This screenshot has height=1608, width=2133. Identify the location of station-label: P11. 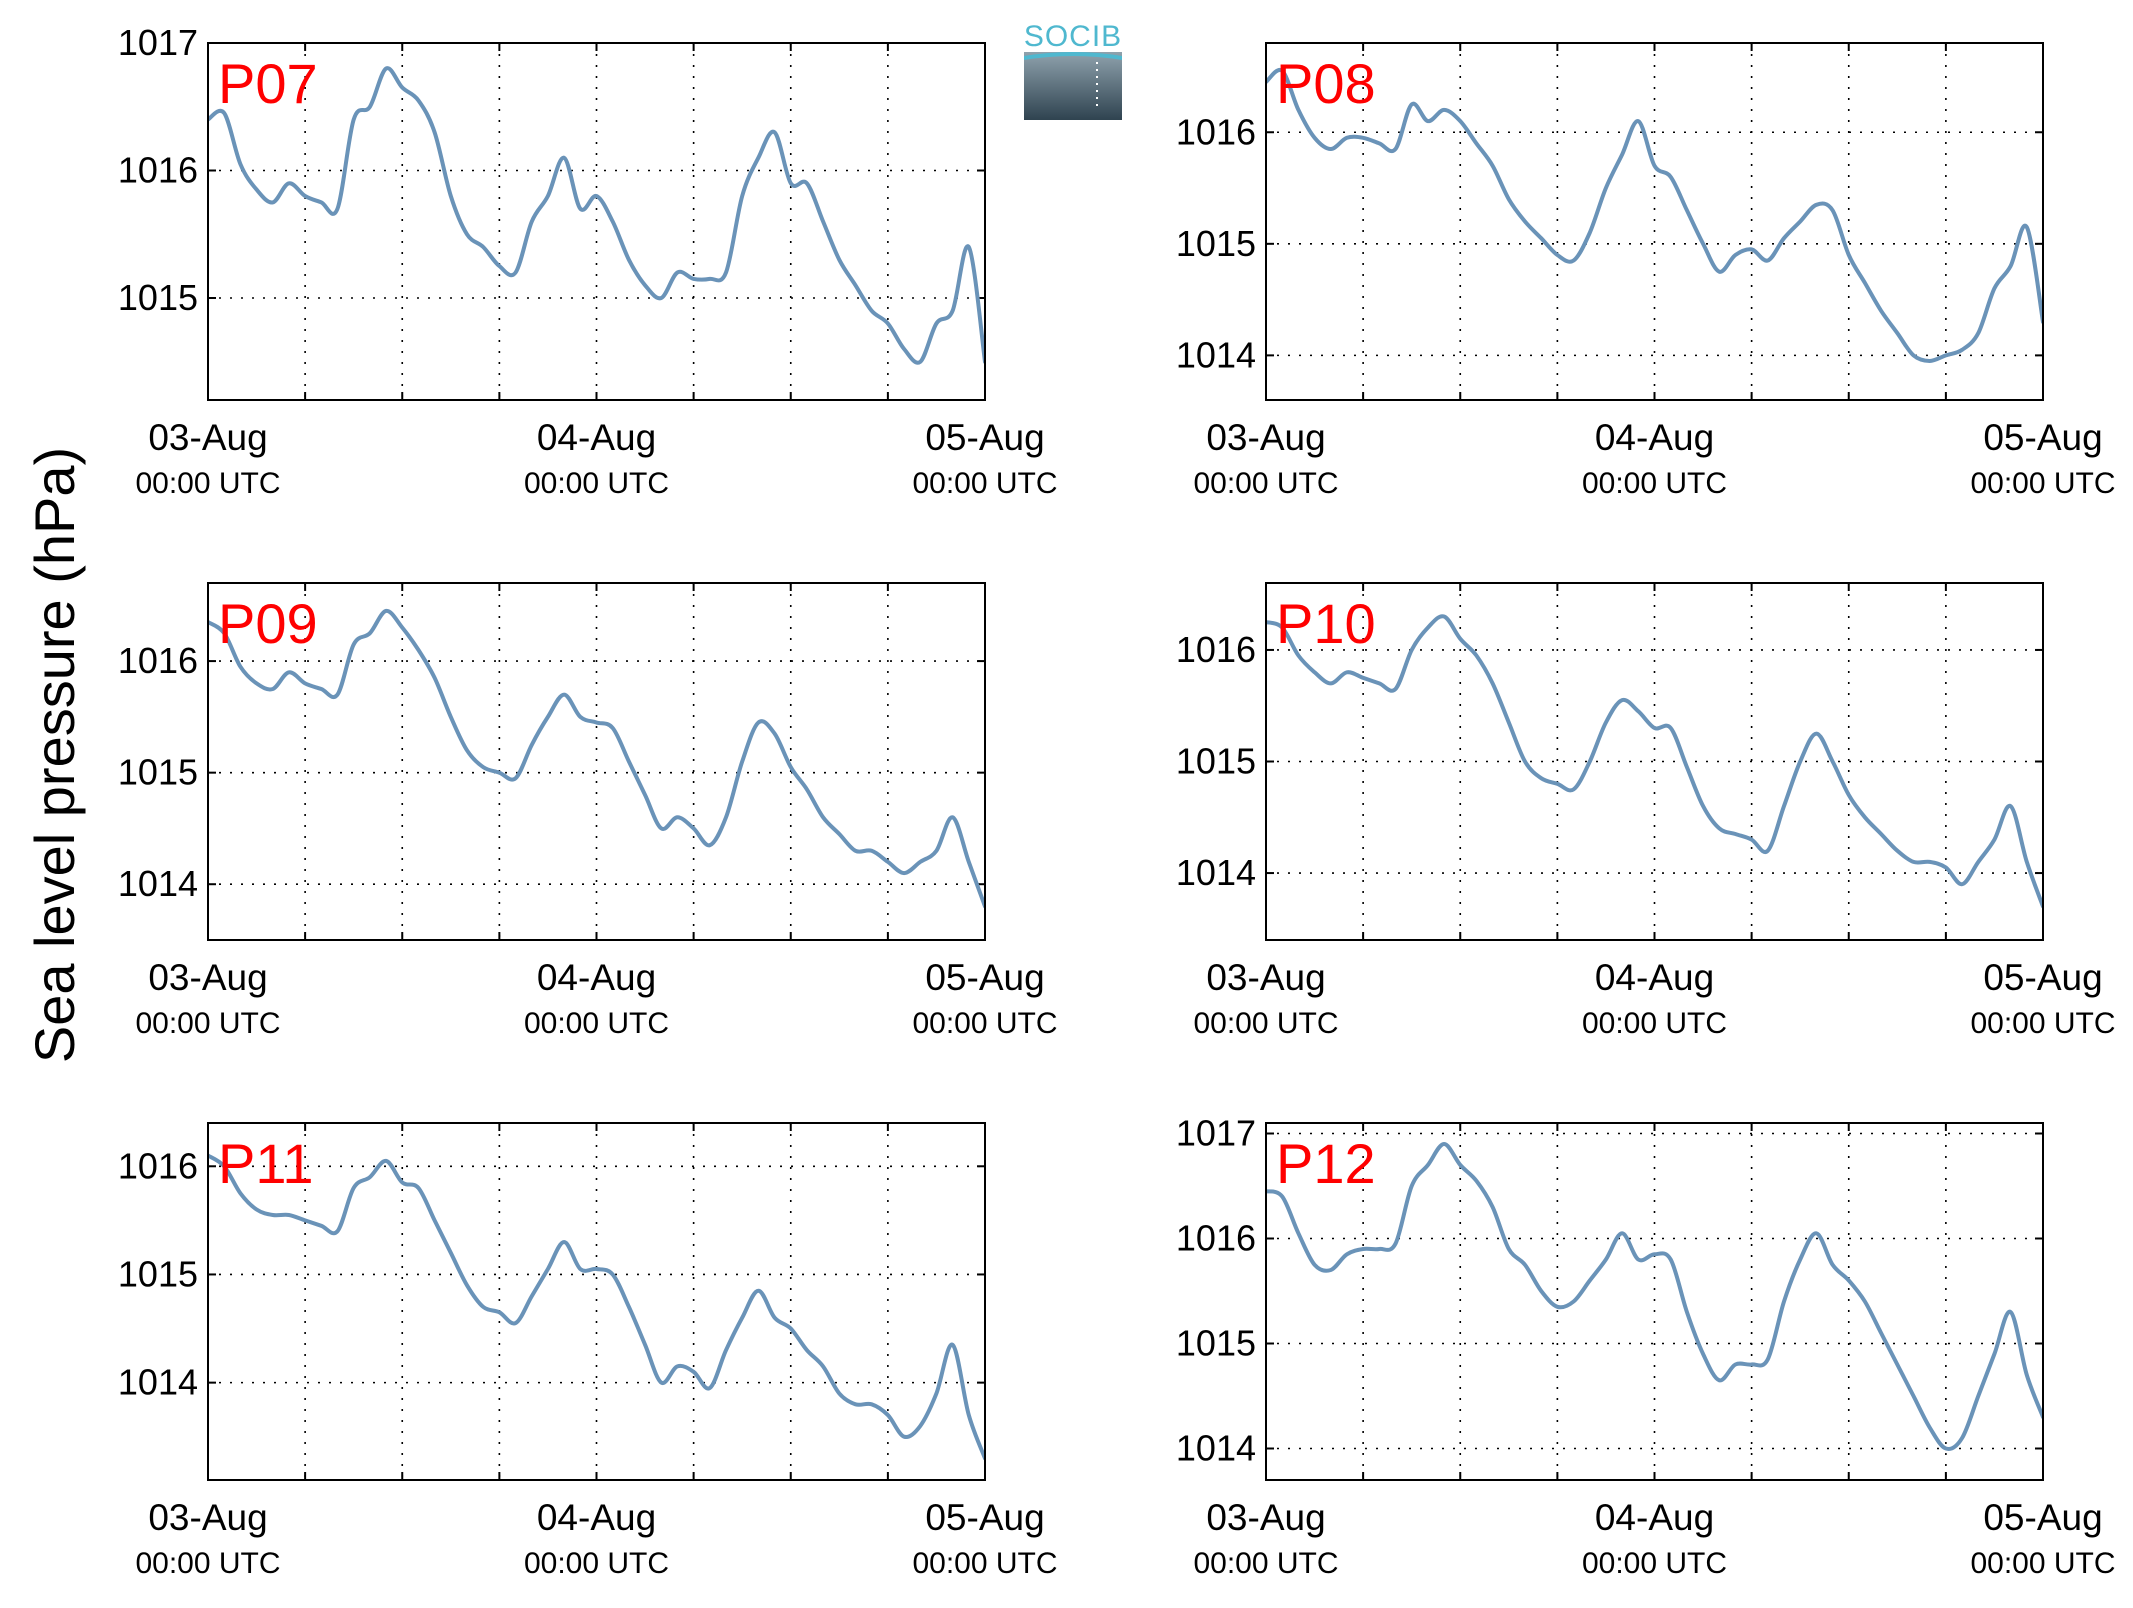
(265, 1163).